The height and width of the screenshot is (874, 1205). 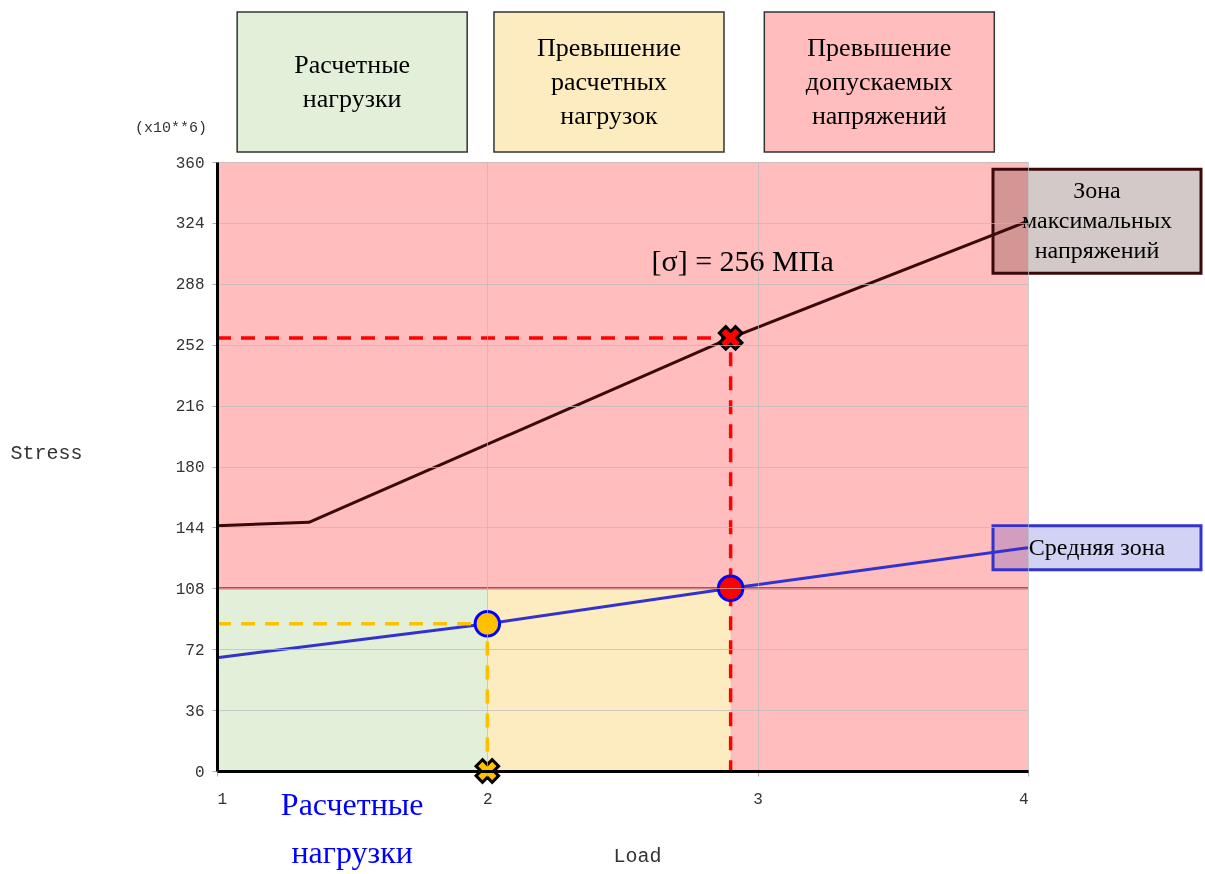 What do you see at coordinates (190, 346) in the screenshot?
I see `y-tick-label: 252` at bounding box center [190, 346].